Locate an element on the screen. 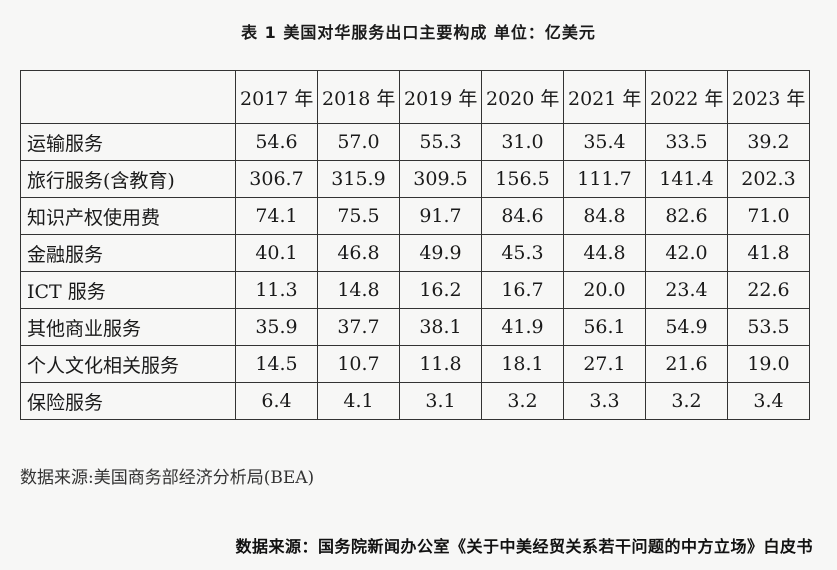 The image size is (837, 570). category-label: 旅行服务(含教育) is located at coordinates (128, 179).